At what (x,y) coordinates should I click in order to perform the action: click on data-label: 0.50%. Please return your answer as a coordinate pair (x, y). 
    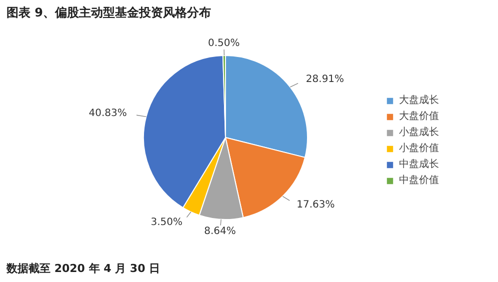
    Looking at the image, I should click on (224, 44).